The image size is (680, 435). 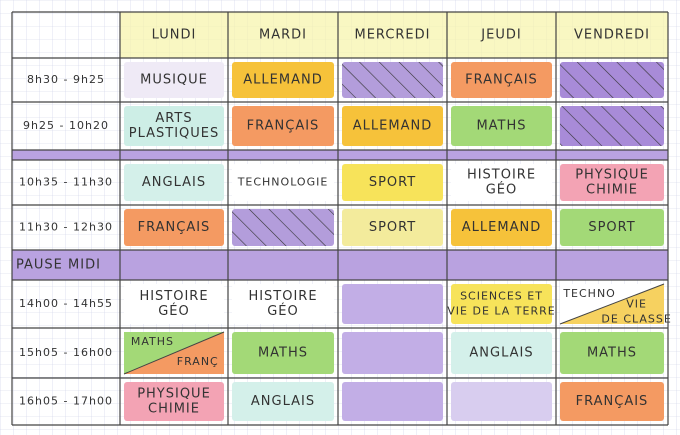 What do you see at coordinates (340, 155) in the screenshot?
I see `break-band` at bounding box center [340, 155].